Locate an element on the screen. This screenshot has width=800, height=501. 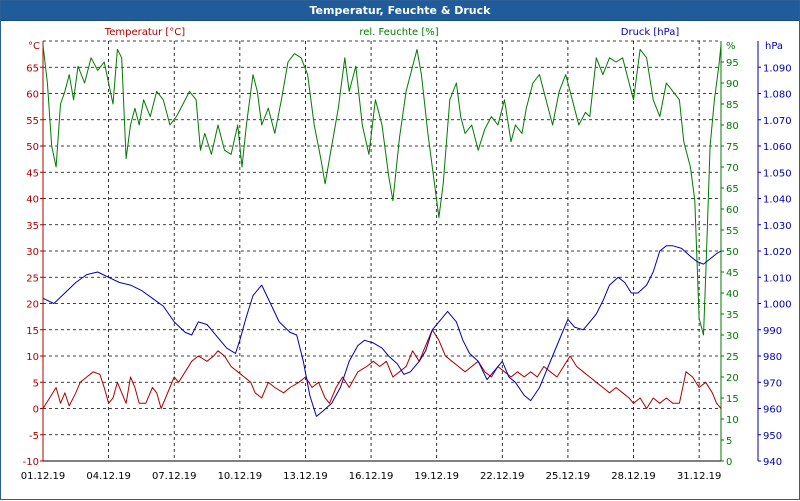
temperature-axis-label: Temperatur [°C] is located at coordinates (144, 32).